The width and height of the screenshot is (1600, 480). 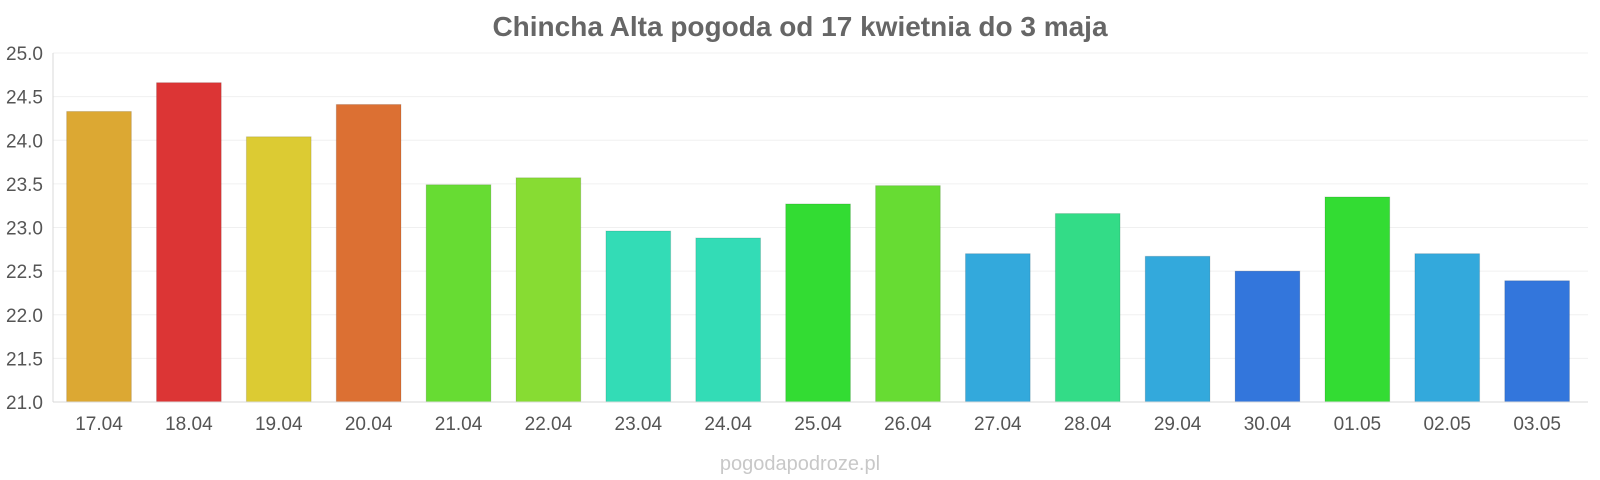 I want to click on y-tick-label: 25.0, so click(x=24, y=54).